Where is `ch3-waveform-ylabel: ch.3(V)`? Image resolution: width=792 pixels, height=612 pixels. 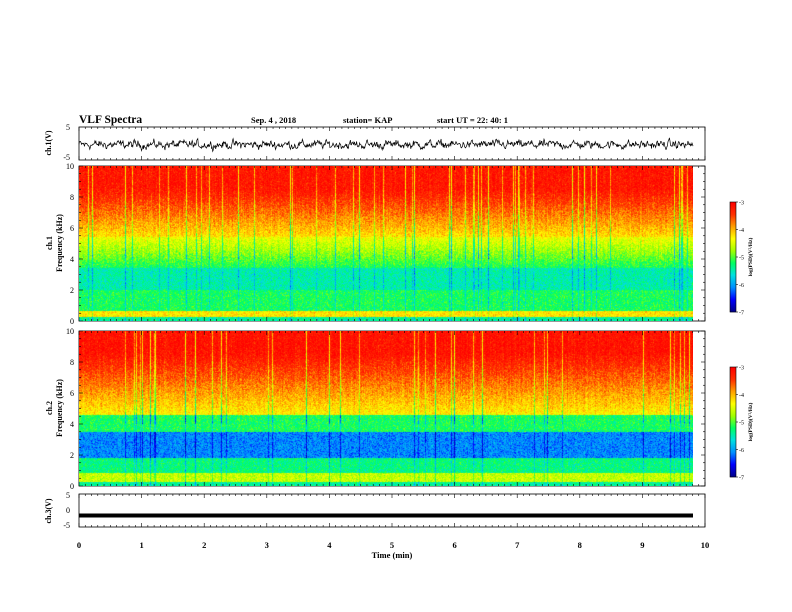
ch3-waveform-ylabel: ch.3(V) is located at coordinates (48, 510).